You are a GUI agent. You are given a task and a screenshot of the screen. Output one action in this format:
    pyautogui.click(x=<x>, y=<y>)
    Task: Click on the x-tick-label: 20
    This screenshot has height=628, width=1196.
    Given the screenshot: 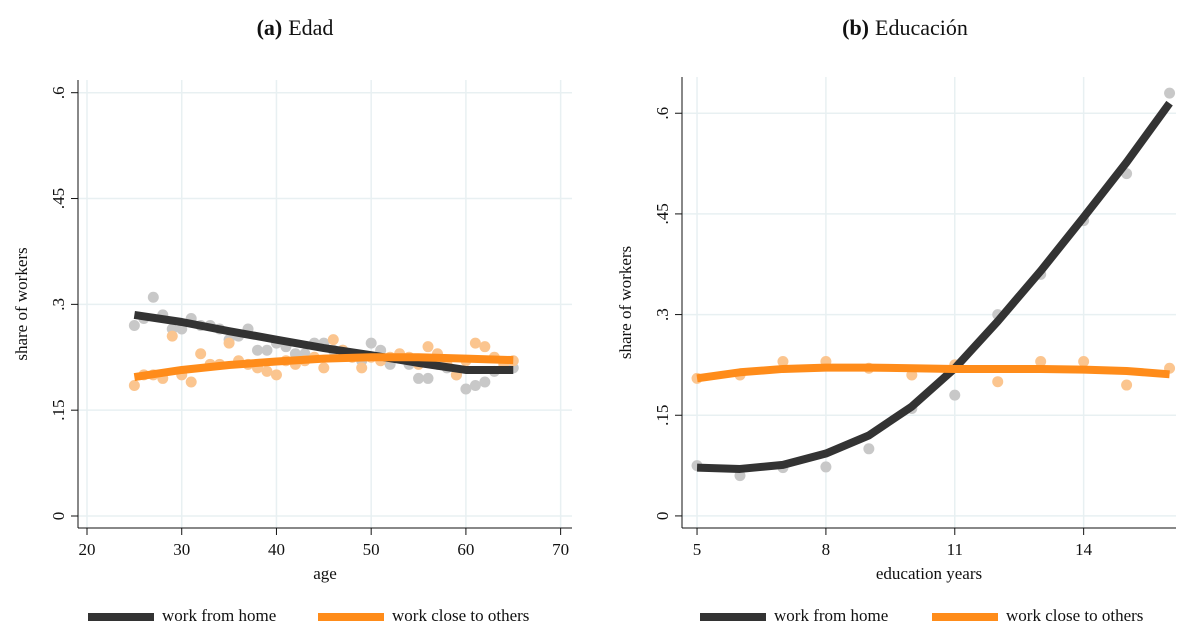 What is the action you would take?
    pyautogui.click(x=86, y=549)
    